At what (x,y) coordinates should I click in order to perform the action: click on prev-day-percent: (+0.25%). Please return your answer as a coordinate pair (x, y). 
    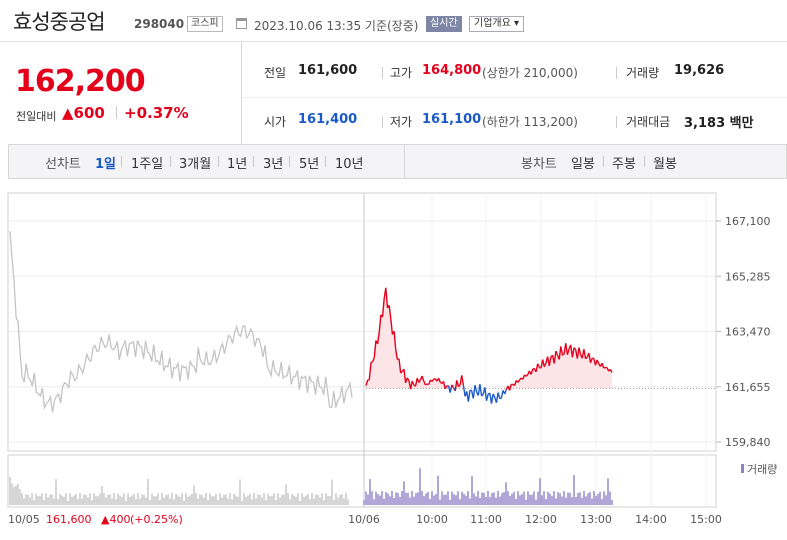
    Looking at the image, I should click on (156, 519).